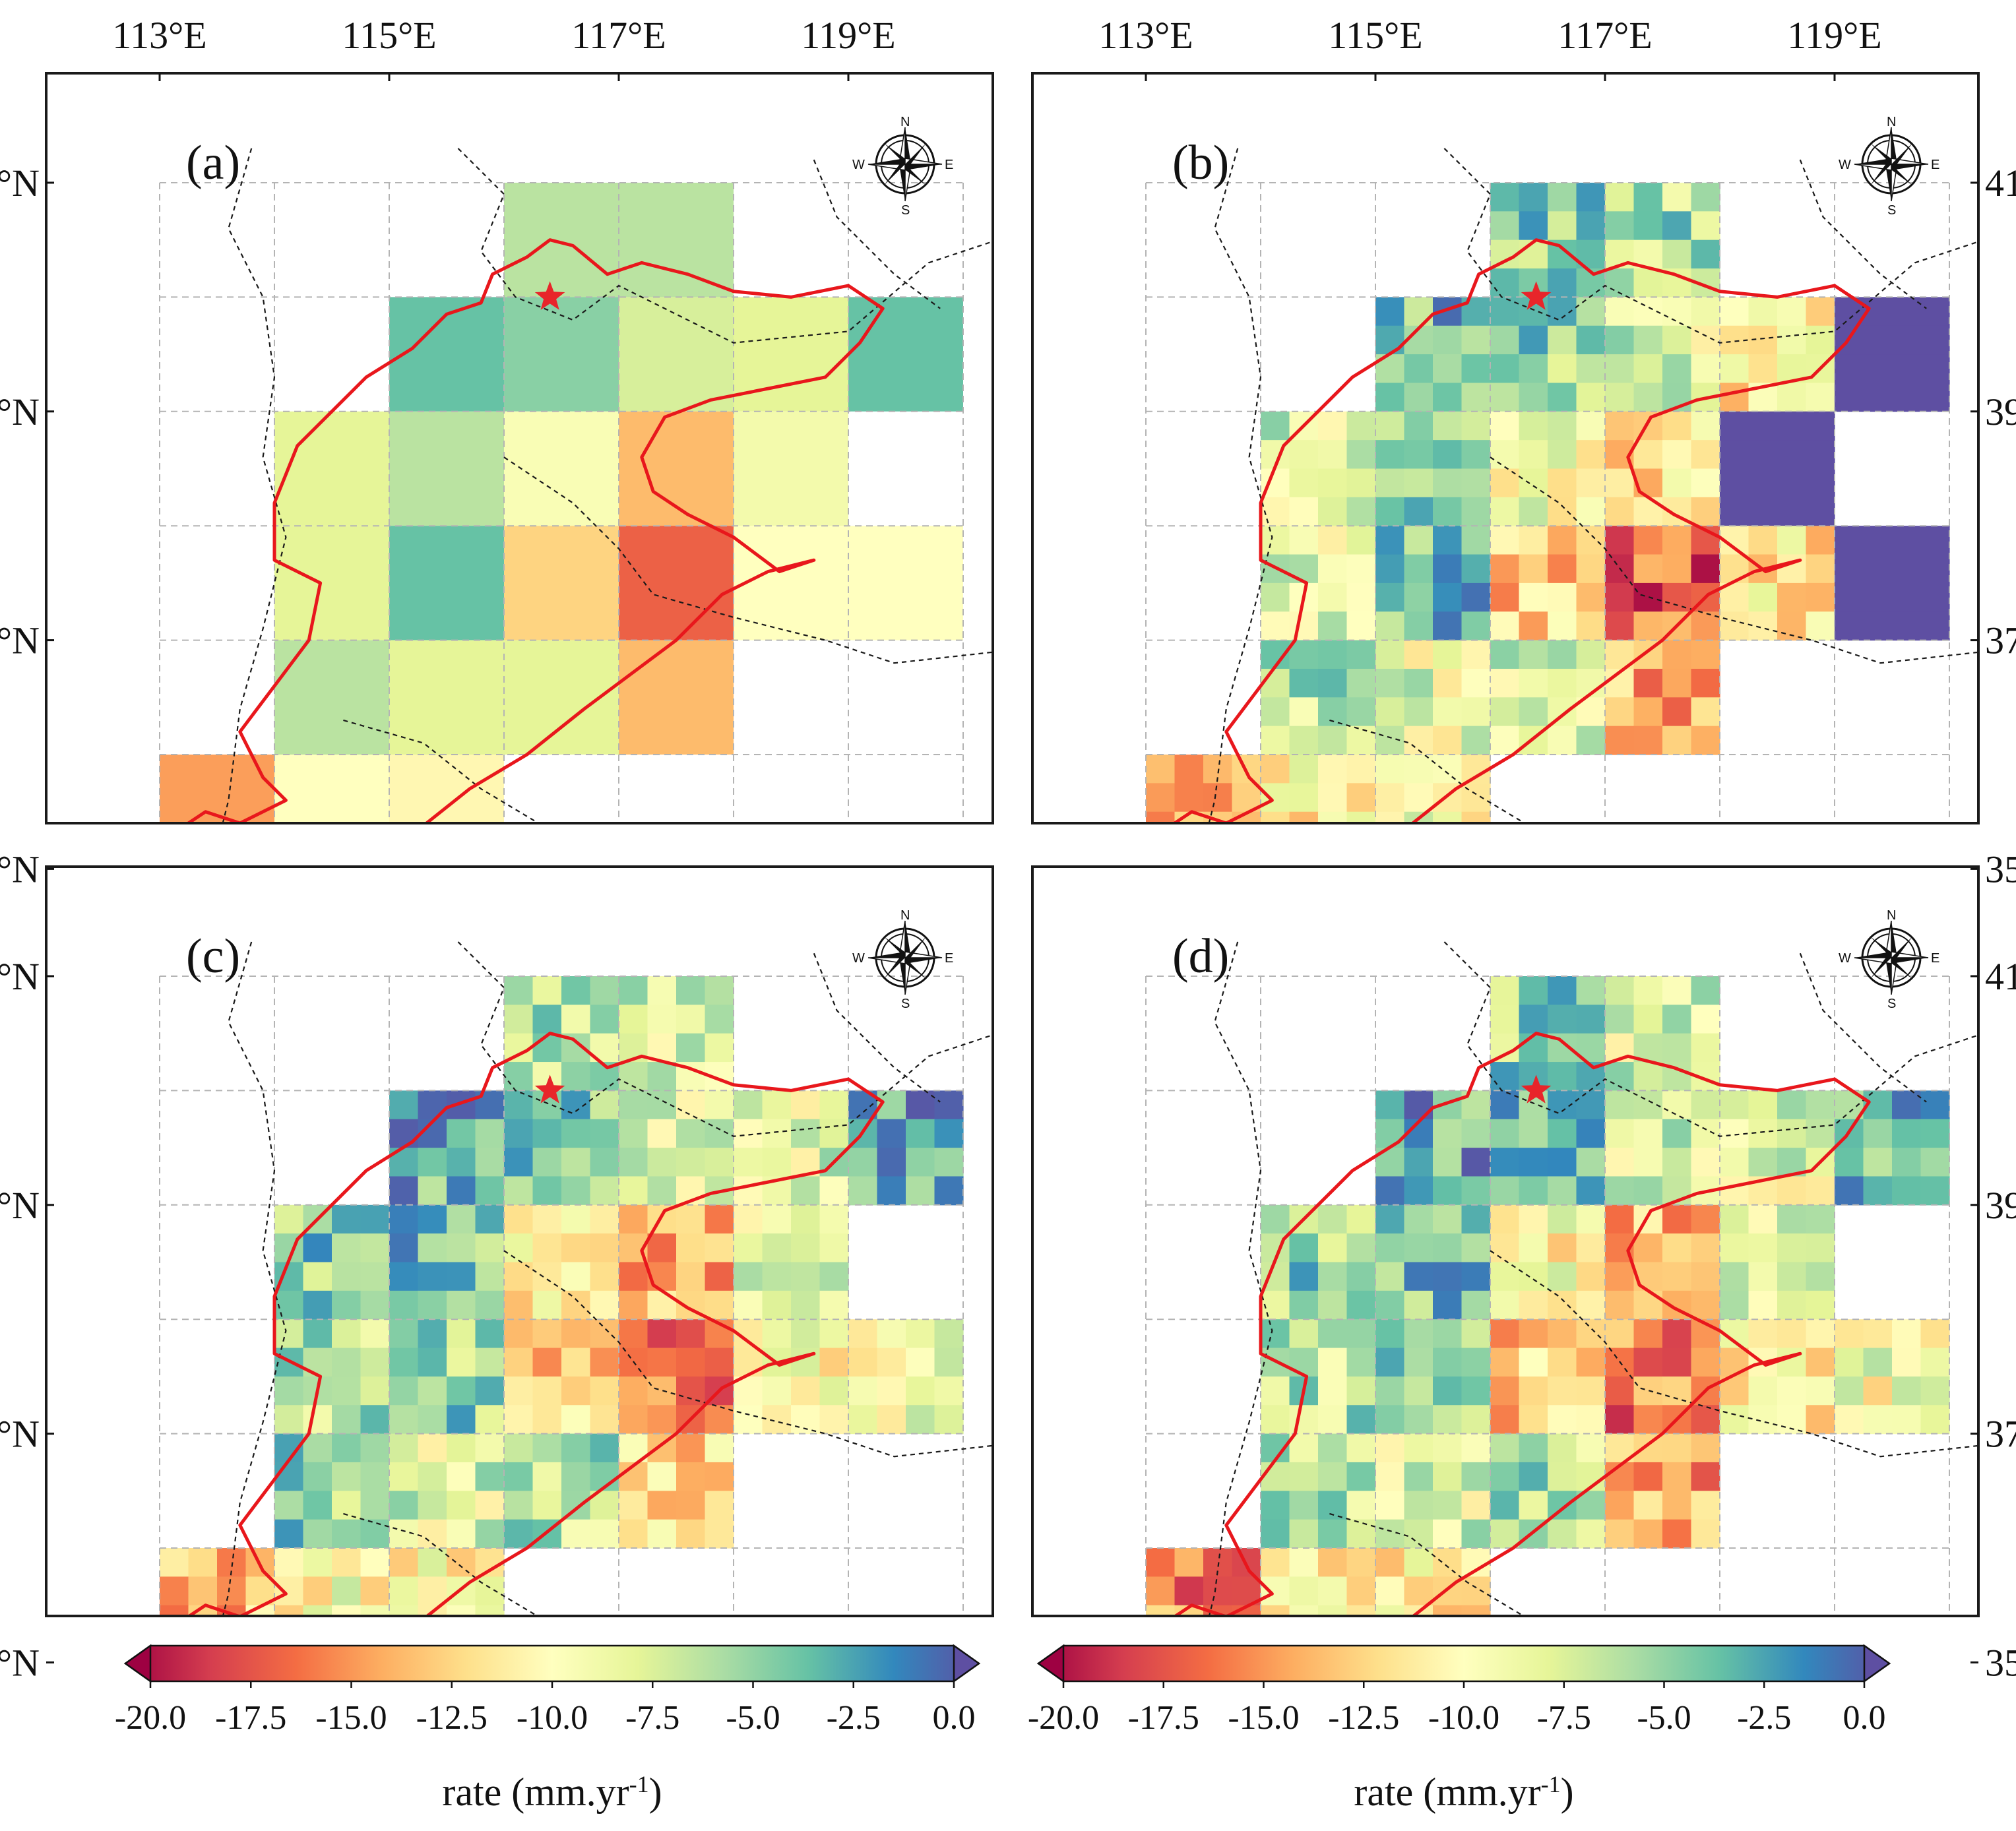 The image size is (2016, 1831). What do you see at coordinates (1200, 163) in the screenshot?
I see `panel-label: (b)` at bounding box center [1200, 163].